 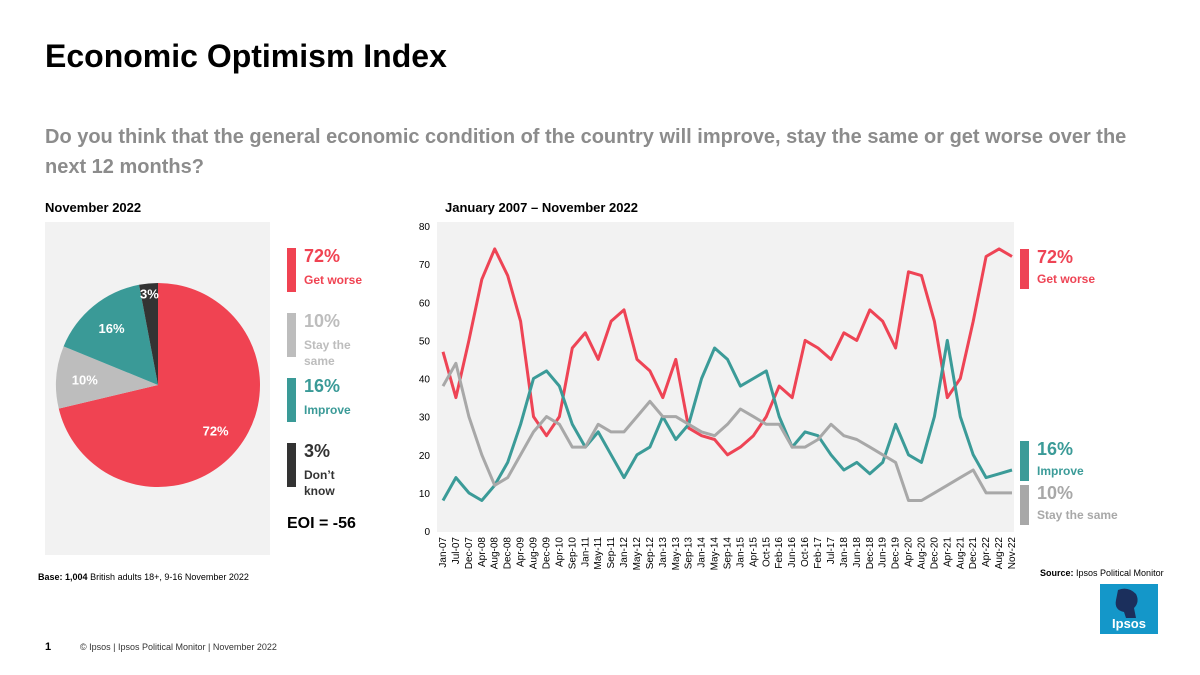 What do you see at coordinates (112, 328) in the screenshot?
I see `pie-label: 16%` at bounding box center [112, 328].